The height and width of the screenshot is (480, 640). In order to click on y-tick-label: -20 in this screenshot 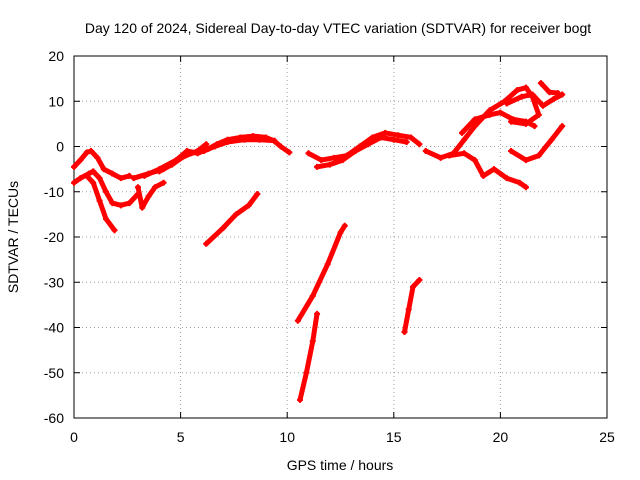, I will do `click(54, 237)`.